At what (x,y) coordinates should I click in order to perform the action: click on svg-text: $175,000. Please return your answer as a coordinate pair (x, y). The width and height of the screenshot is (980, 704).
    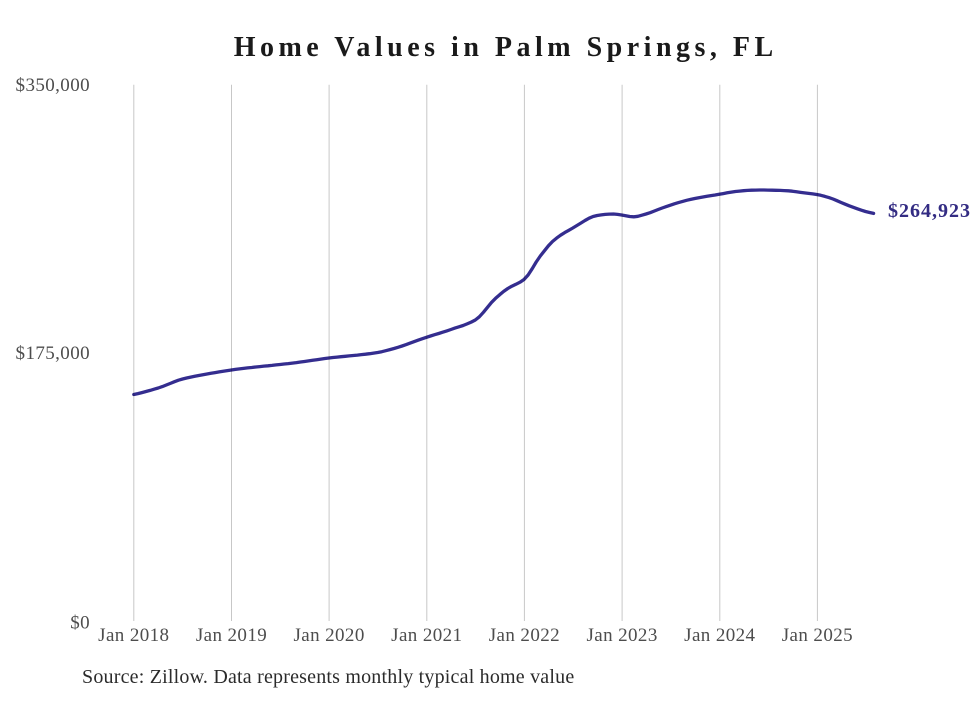
    Looking at the image, I should click on (53, 353).